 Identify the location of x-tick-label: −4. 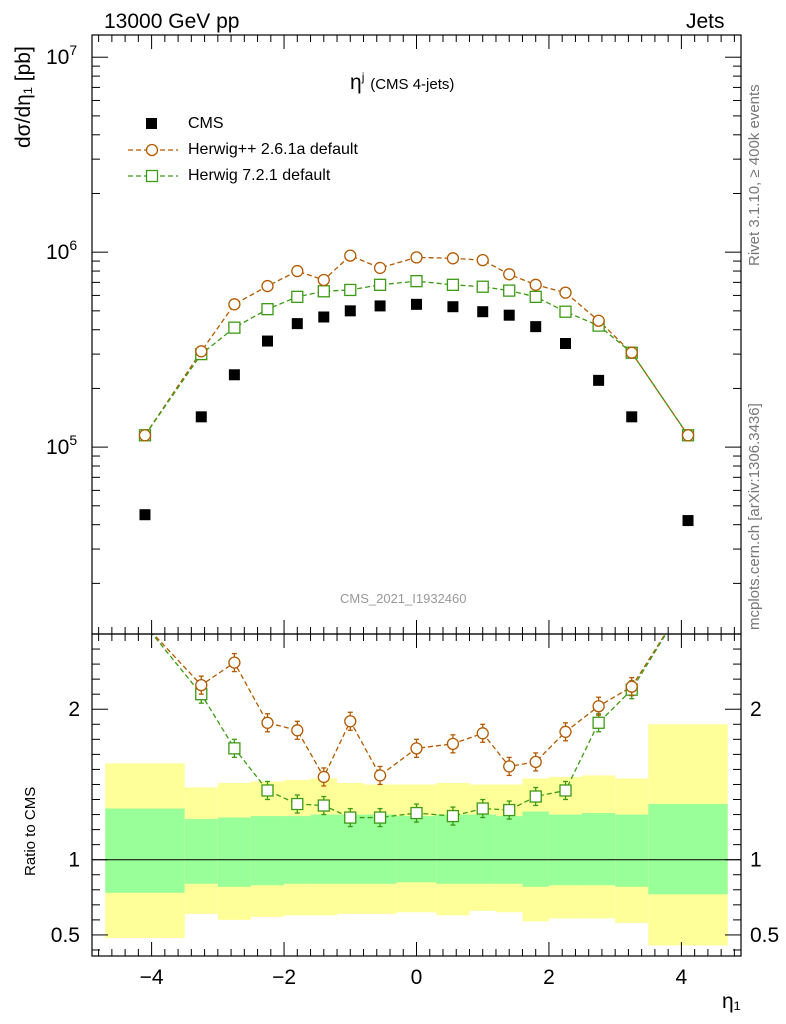
(152, 977).